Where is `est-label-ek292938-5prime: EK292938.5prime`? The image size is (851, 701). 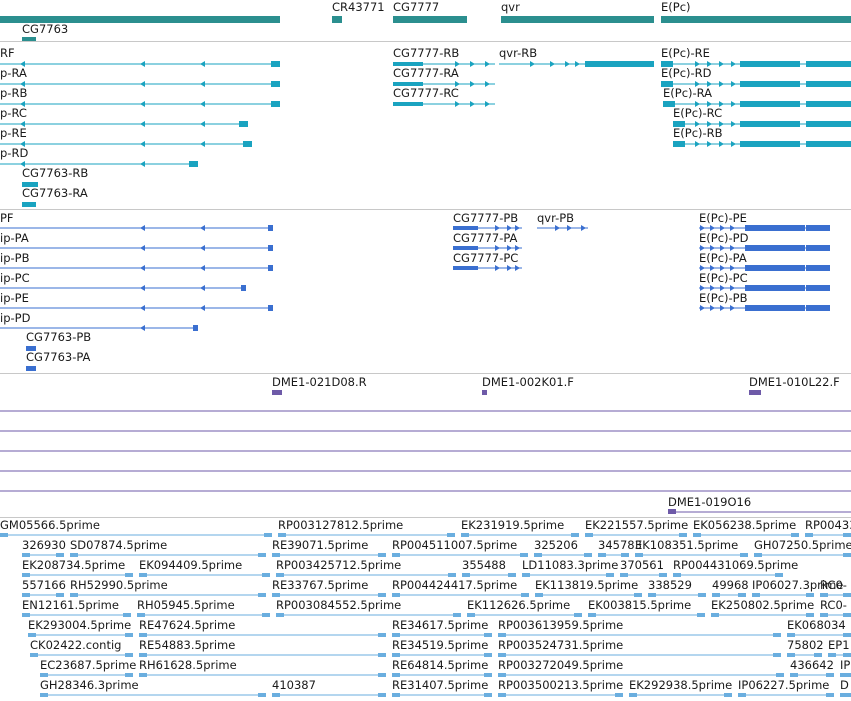 est-label-ek292938-5prime: EK292938.5prime is located at coordinates (681, 685).